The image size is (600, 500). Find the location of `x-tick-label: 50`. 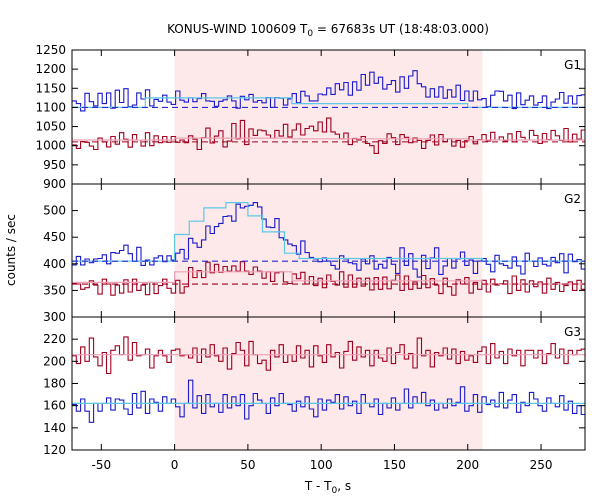

x-tick-label: 50 is located at coordinates (247, 465).